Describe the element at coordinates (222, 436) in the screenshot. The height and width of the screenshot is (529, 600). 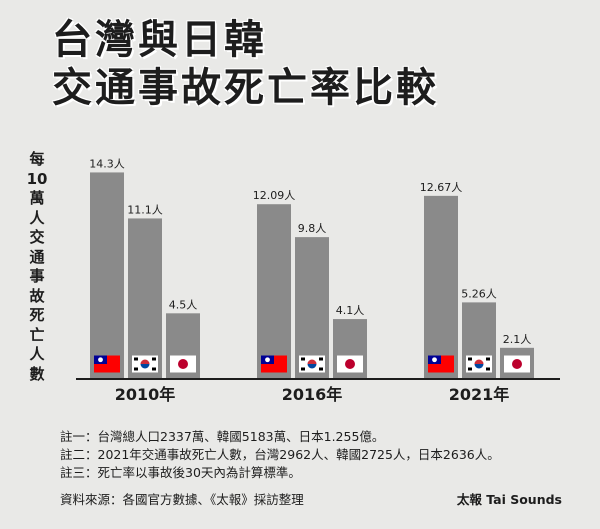
I see `note-1: 註一：台灣總人口2337萬、韓國5183萬、日本1.255億。` at that location.